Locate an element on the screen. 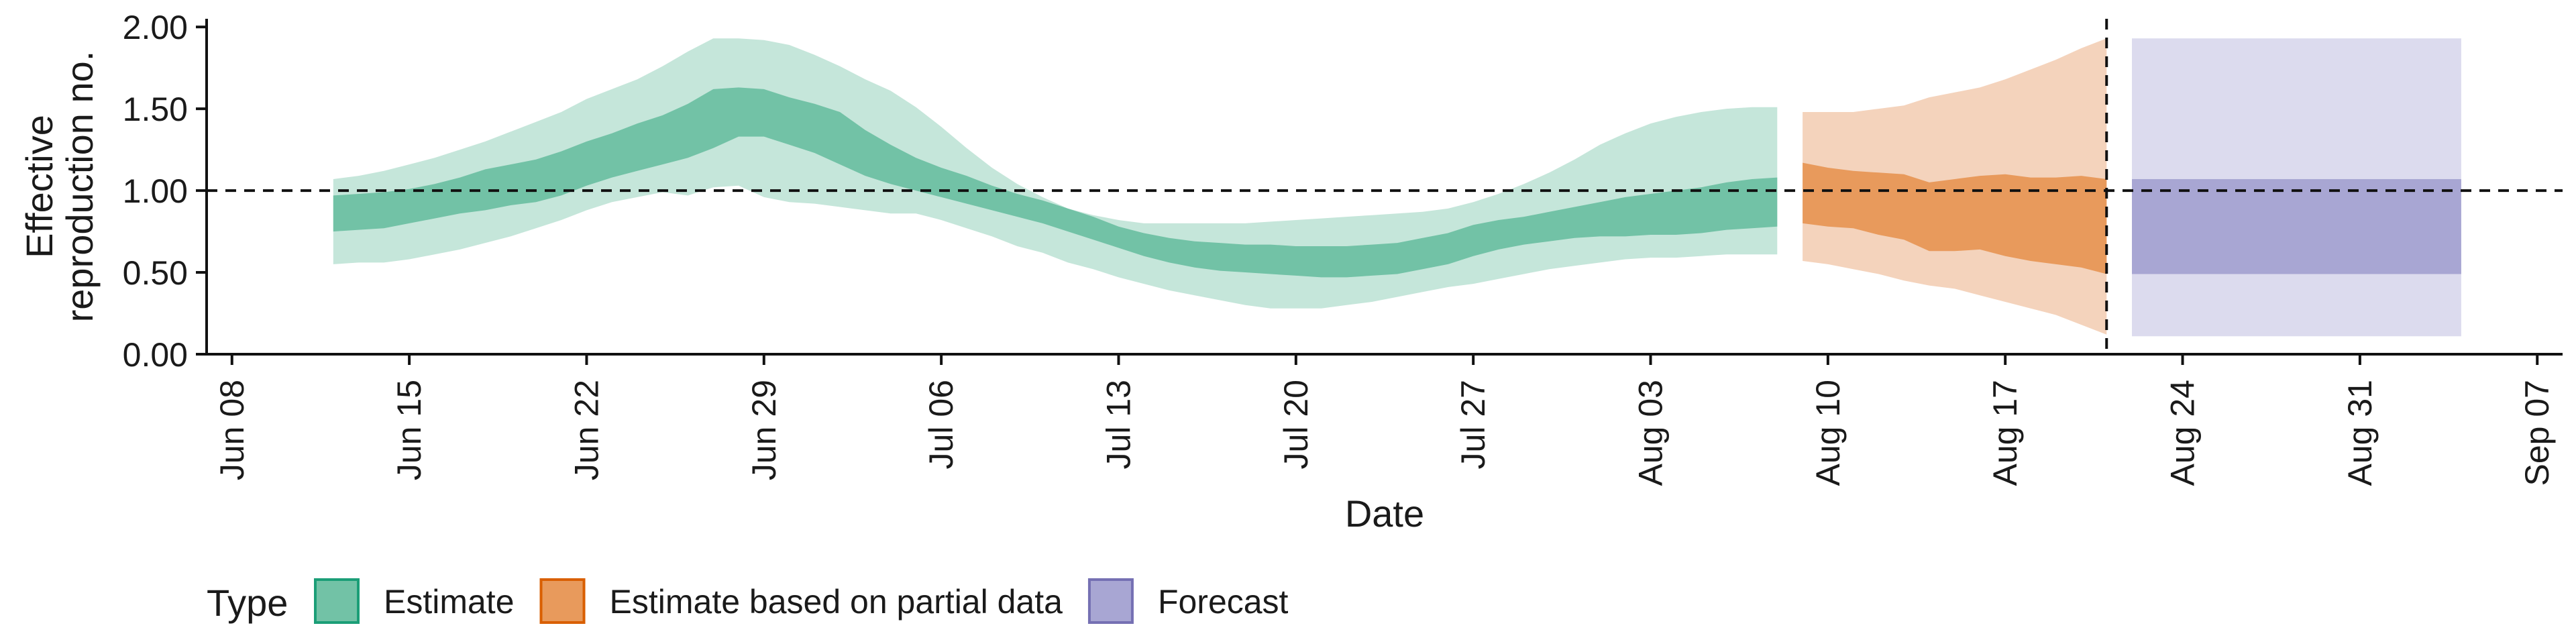 This screenshot has height=644, width=2576. y-axis: 0.00 0.50 1.00 1.50 2.00 is located at coordinates (165, 191).